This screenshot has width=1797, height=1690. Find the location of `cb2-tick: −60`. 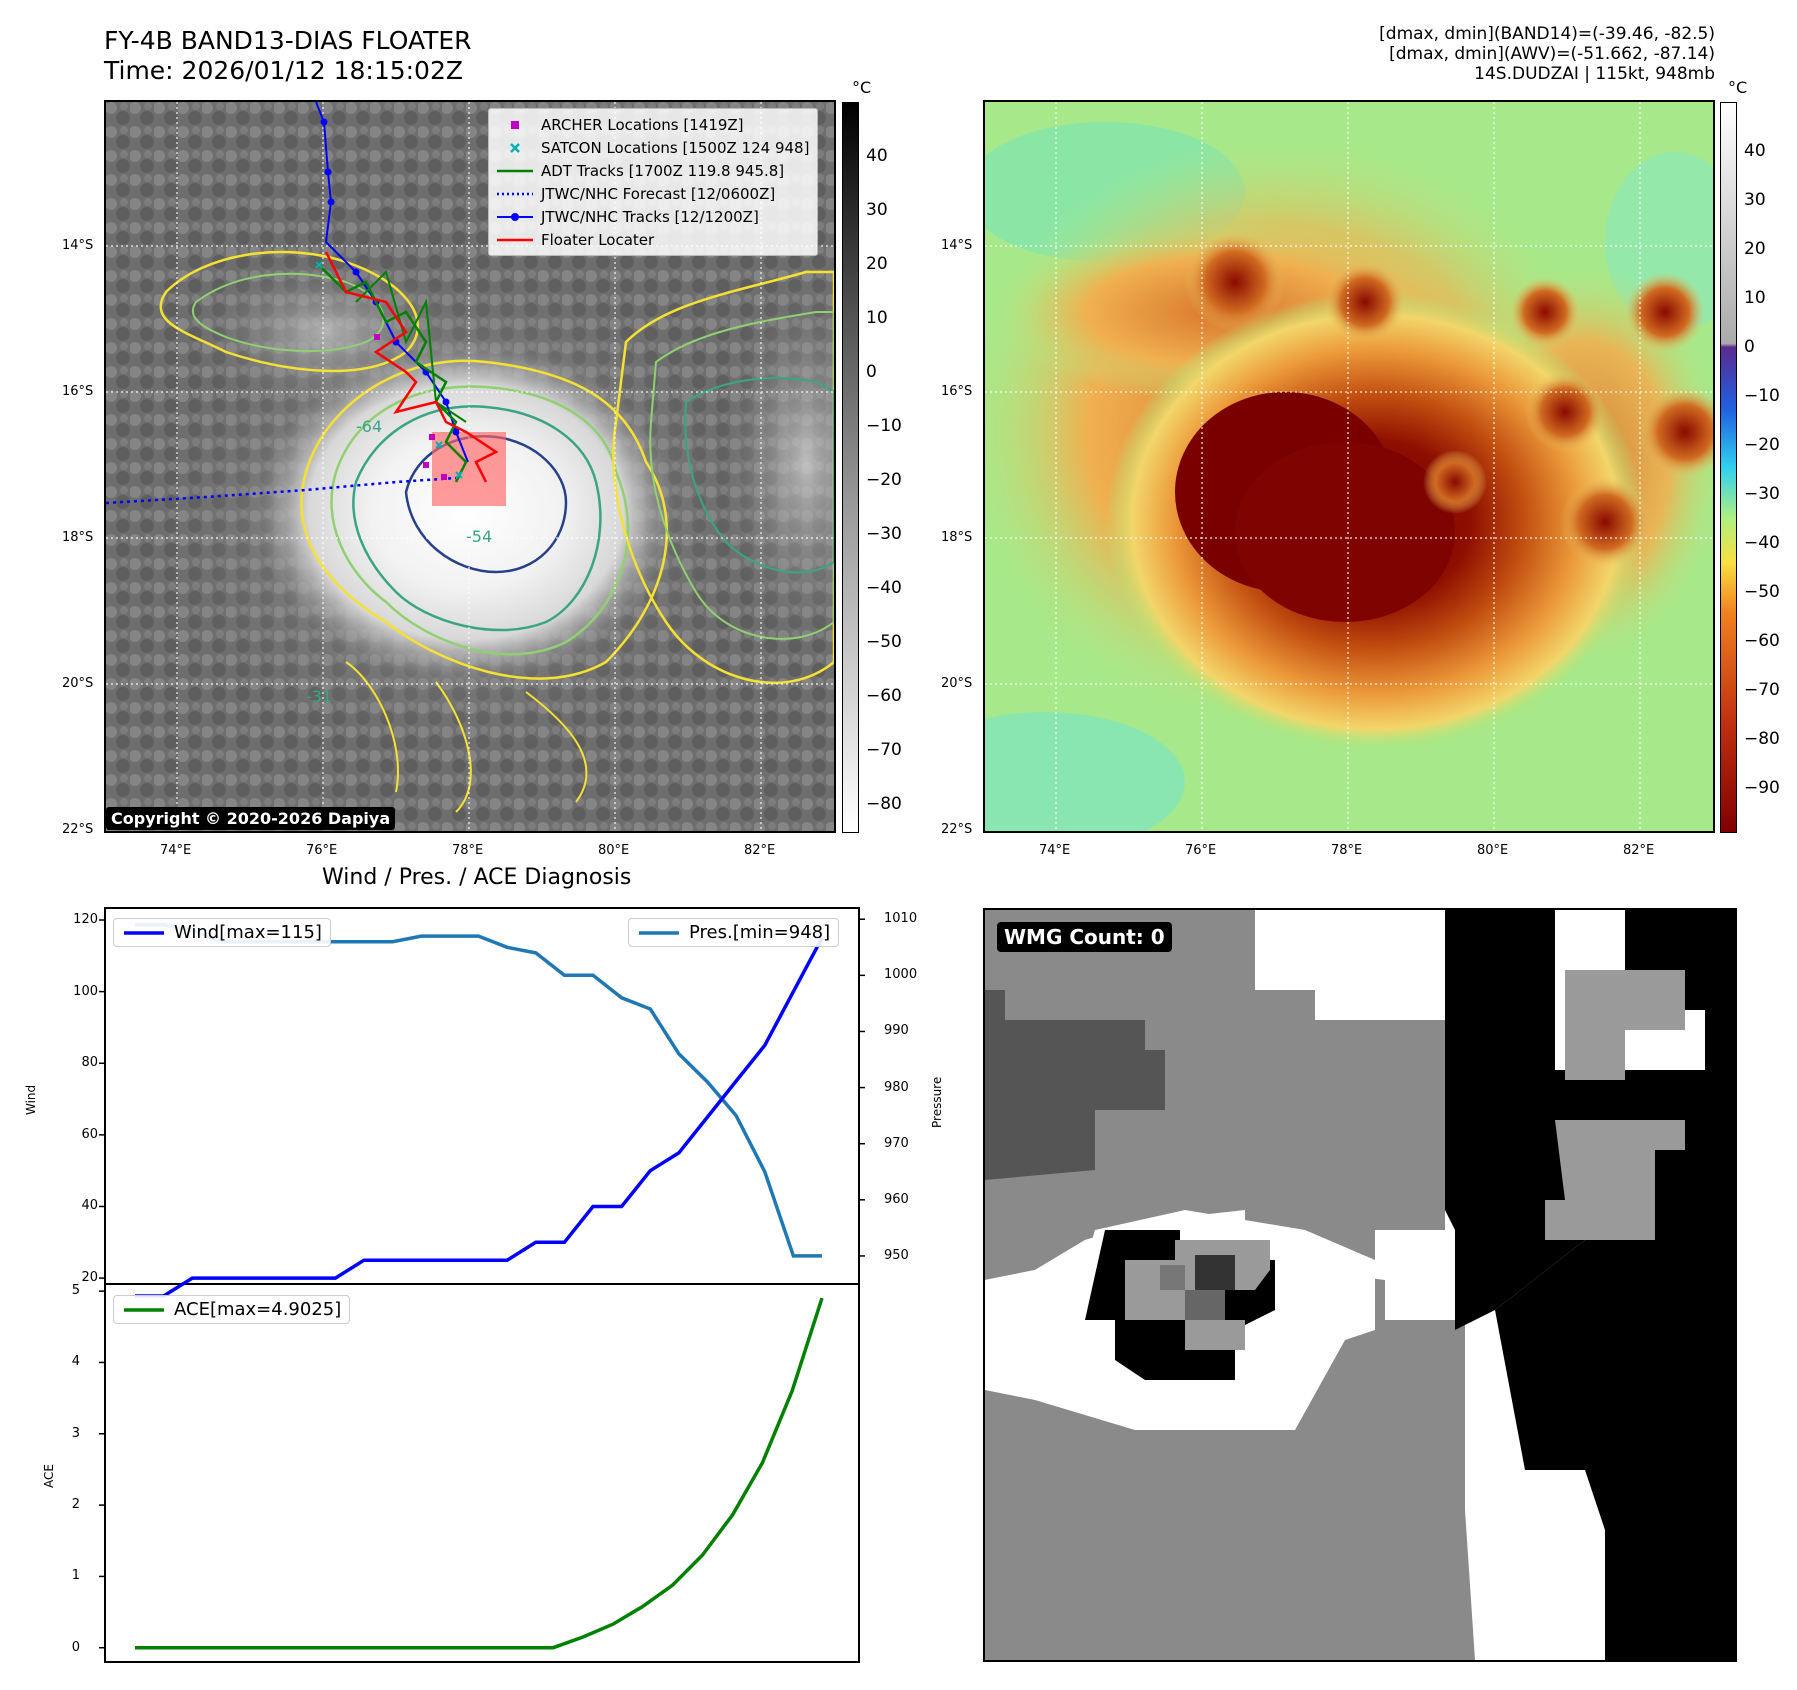

cb2-tick: −60 is located at coordinates (1762, 641).